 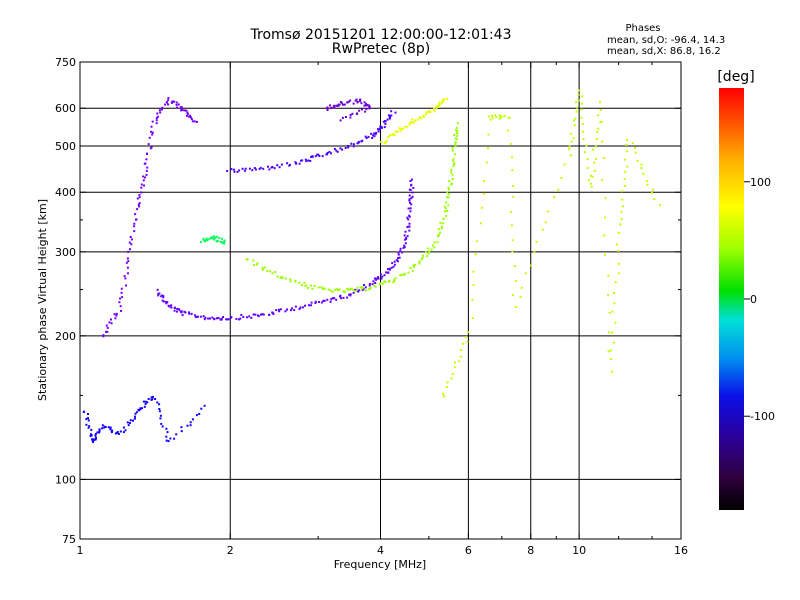 What do you see at coordinates (381, 35) in the screenshot?
I see `chart-title-line1: Tromsø 20151201 12:00:00-12:01:43` at bounding box center [381, 35].